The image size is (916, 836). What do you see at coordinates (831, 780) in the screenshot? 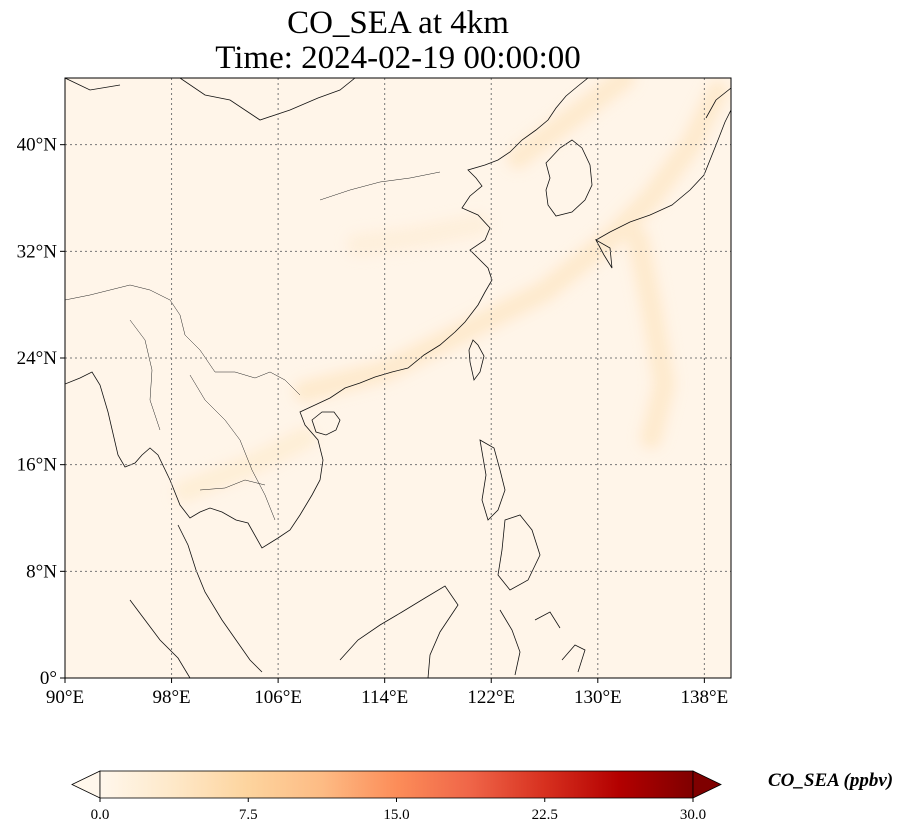
I see `colorbar-label: CO_SEA (ppbv)` at bounding box center [831, 780].